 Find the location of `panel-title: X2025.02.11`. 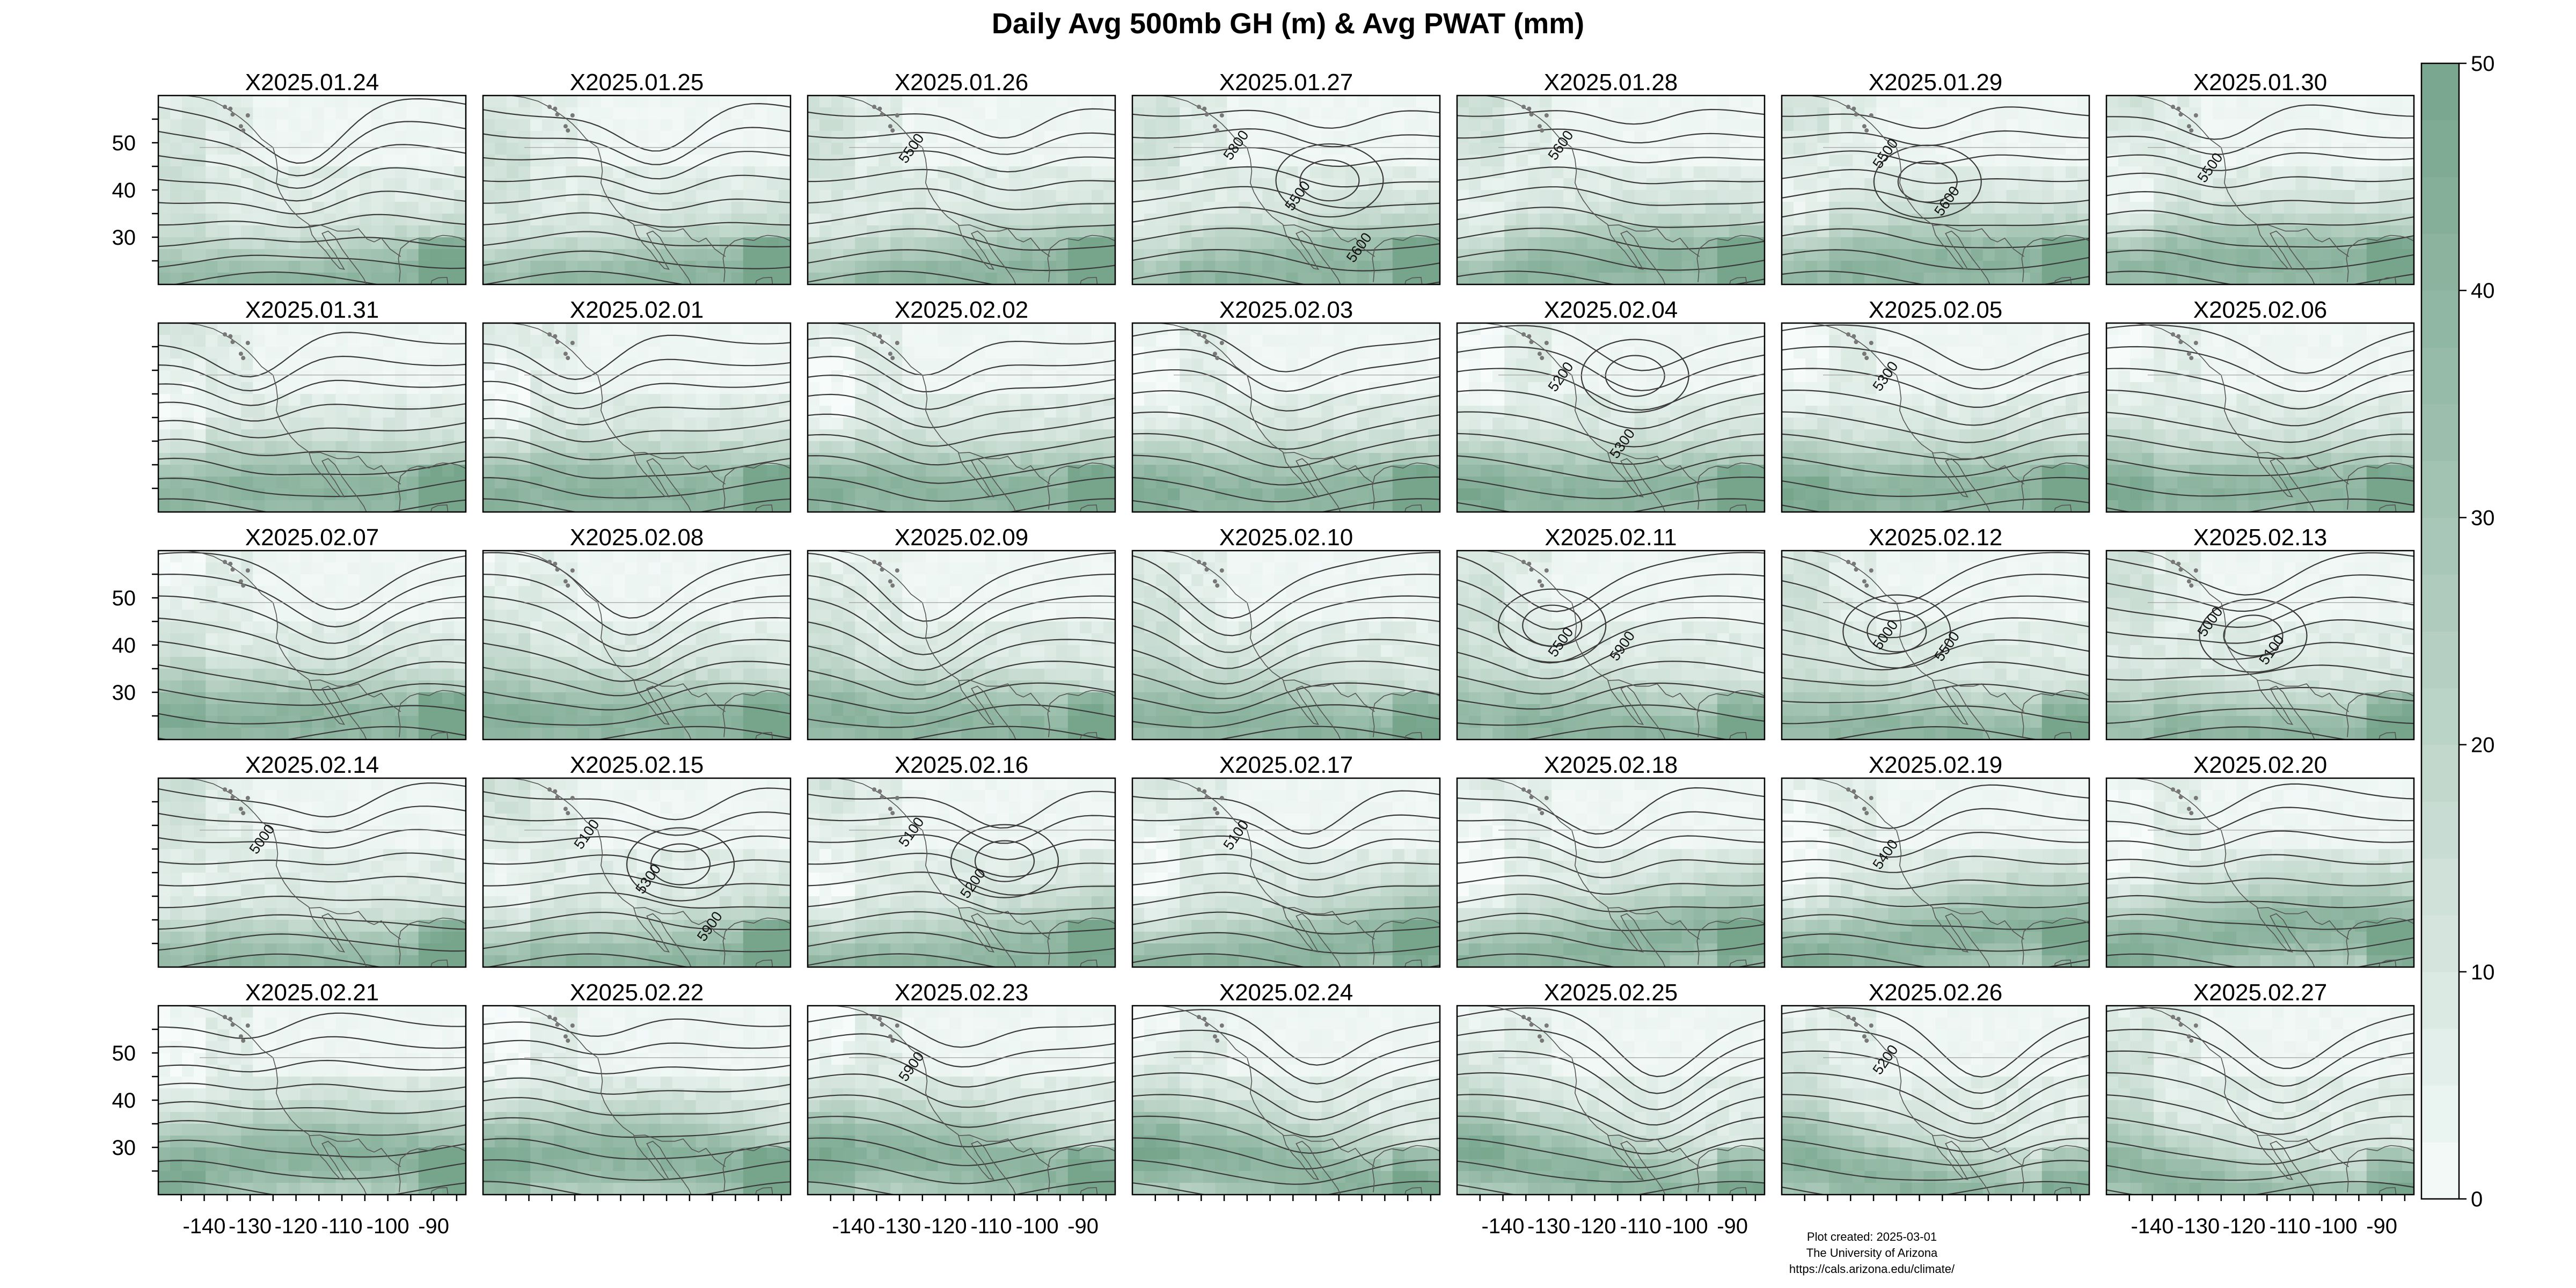

panel-title: X2025.02.11 is located at coordinates (1611, 537).